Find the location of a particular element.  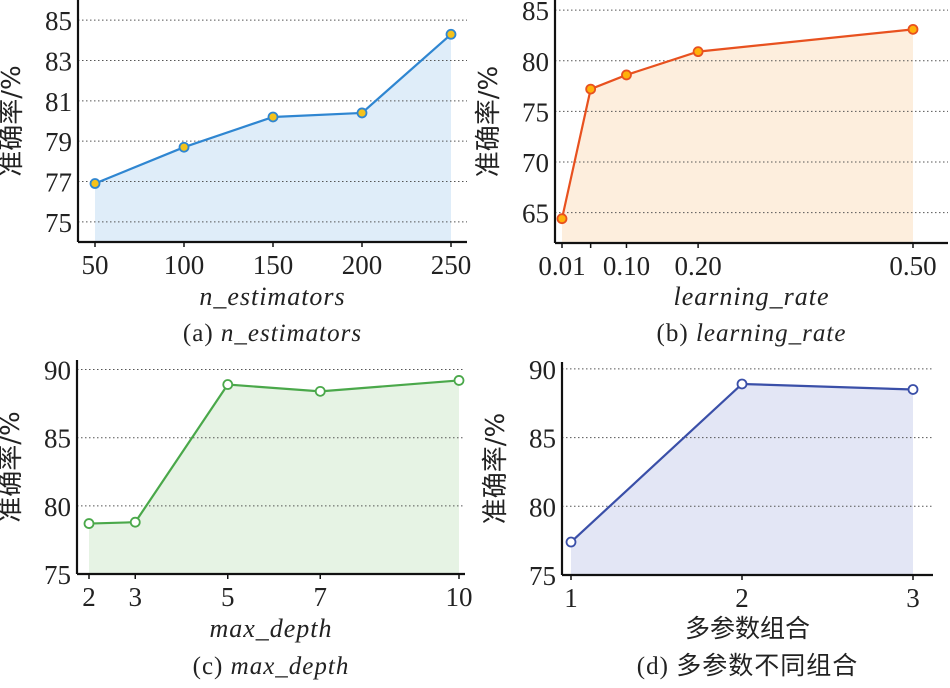

caption-prefix: (c) is located at coordinates (212, 666).